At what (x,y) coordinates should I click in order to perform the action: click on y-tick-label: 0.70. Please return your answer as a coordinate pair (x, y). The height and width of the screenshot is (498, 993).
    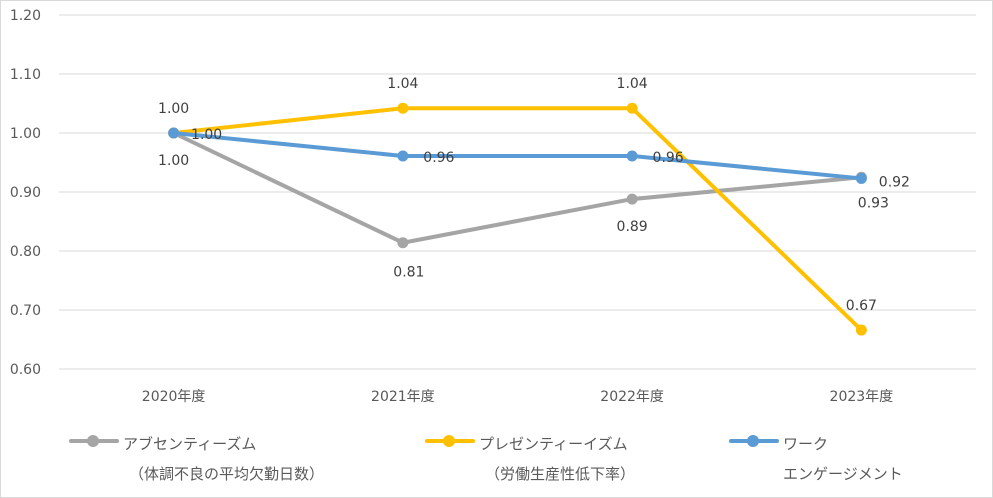
    Looking at the image, I should click on (25, 311).